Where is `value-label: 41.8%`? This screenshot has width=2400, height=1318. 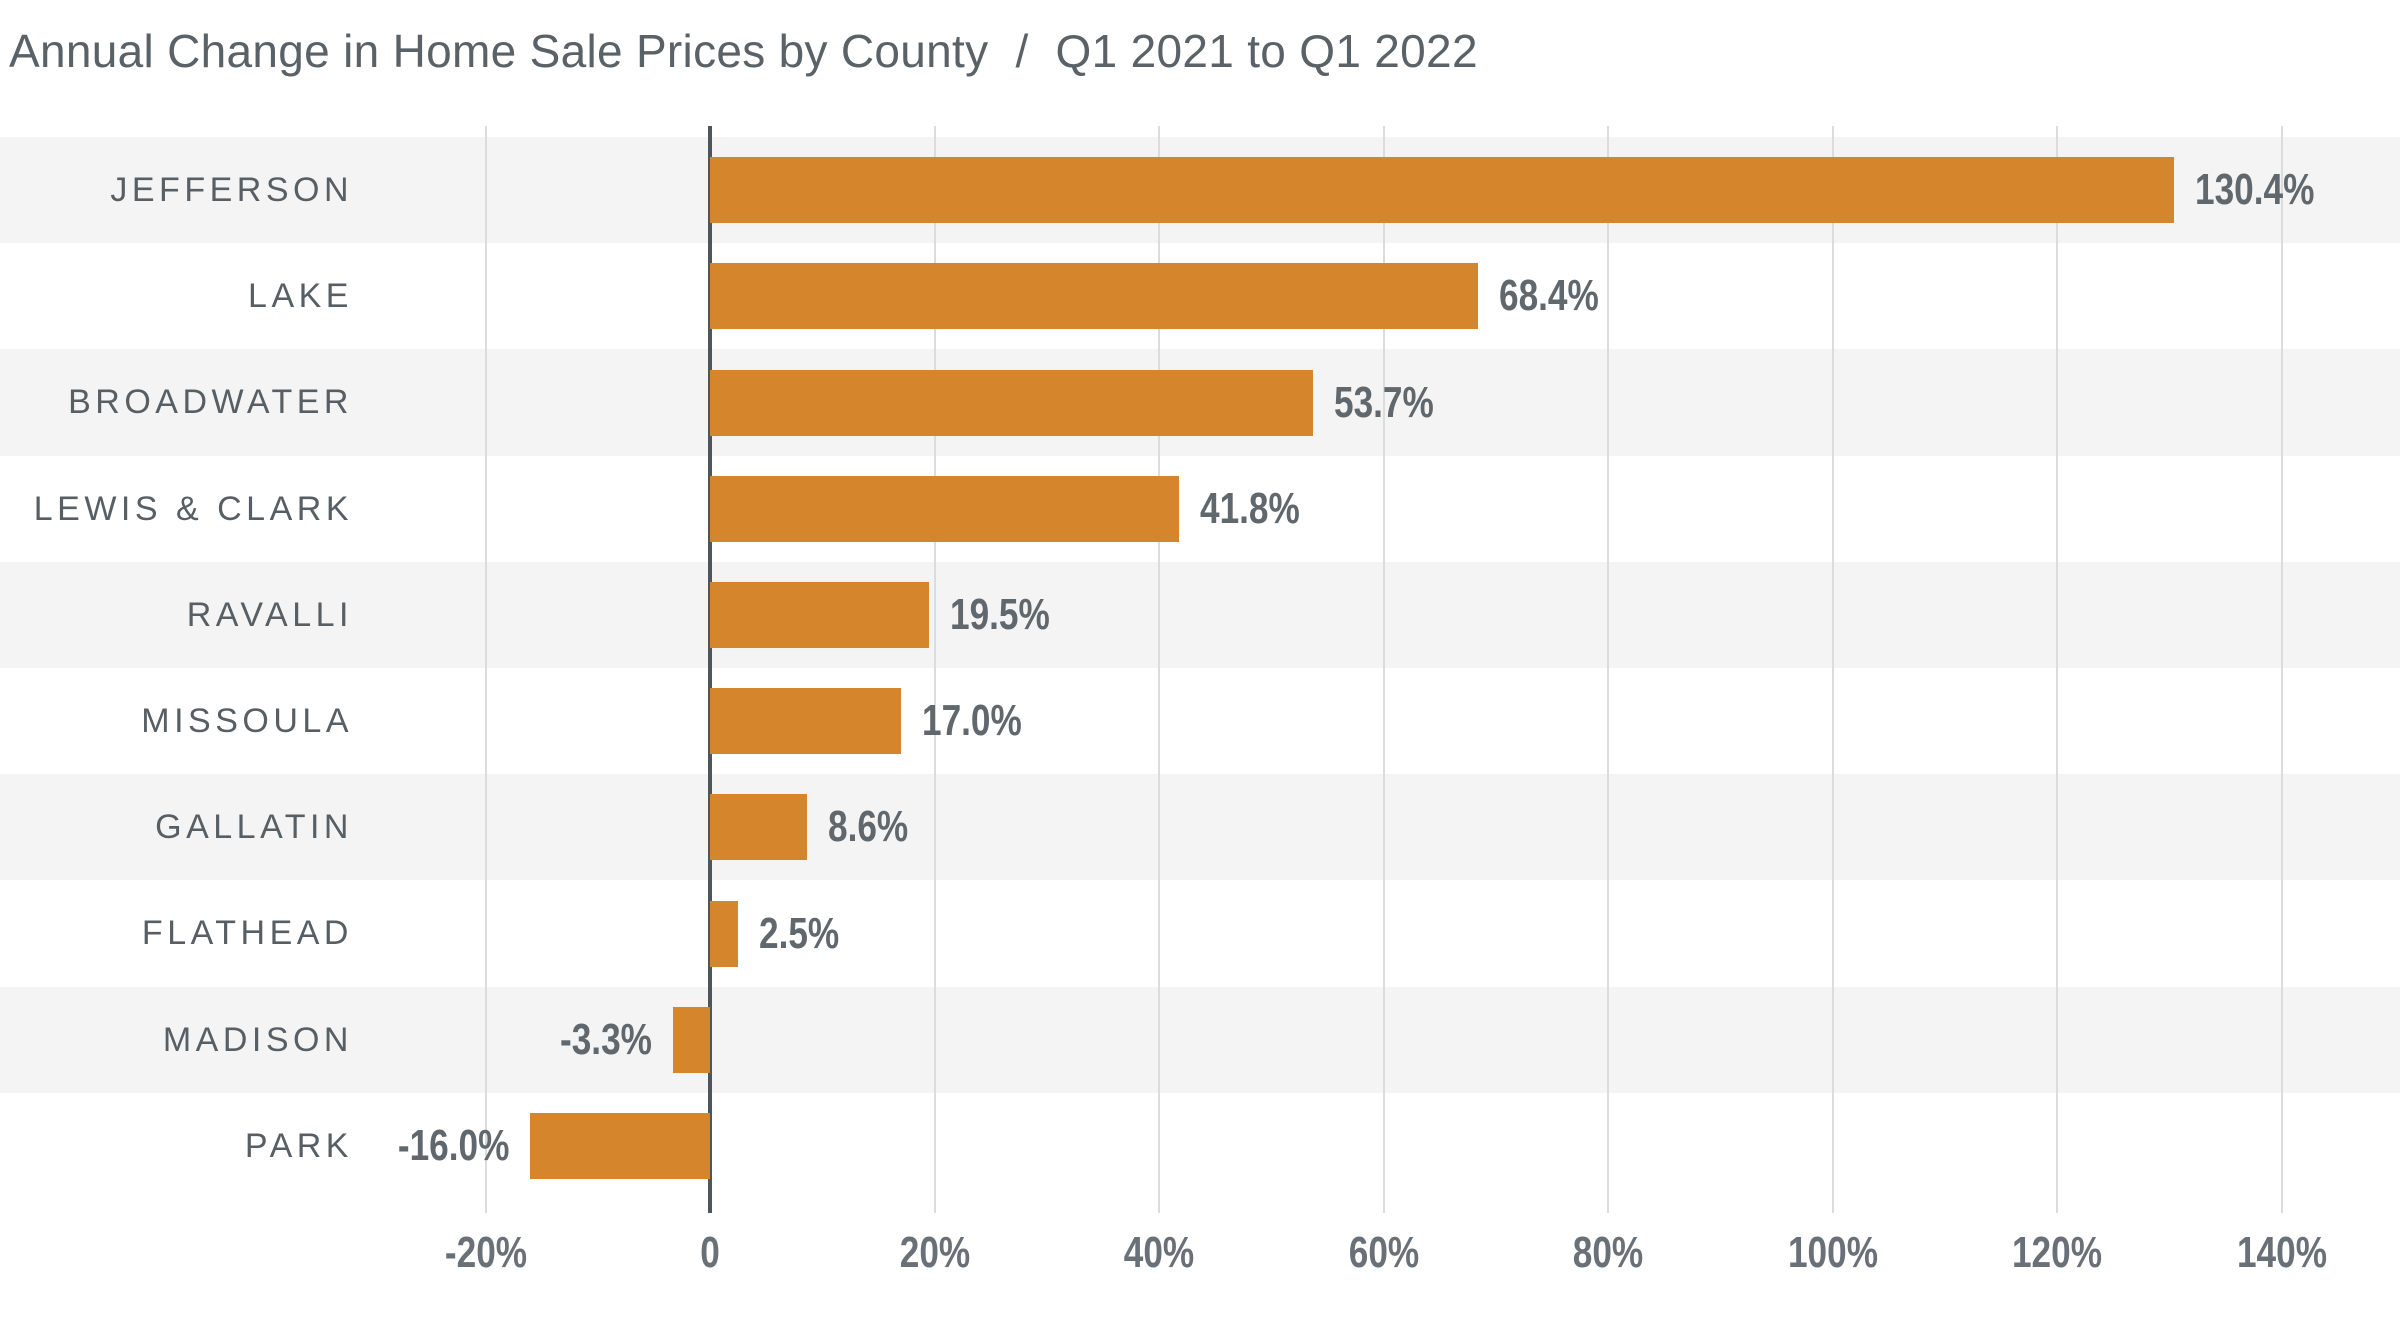 value-label: 41.8% is located at coordinates (1250, 508).